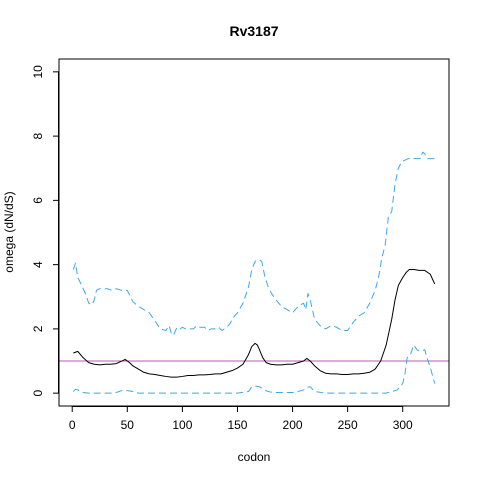 This screenshot has height=480, width=480. What do you see at coordinates (293, 425) in the screenshot?
I see `x-tick-label: 200` at bounding box center [293, 425].